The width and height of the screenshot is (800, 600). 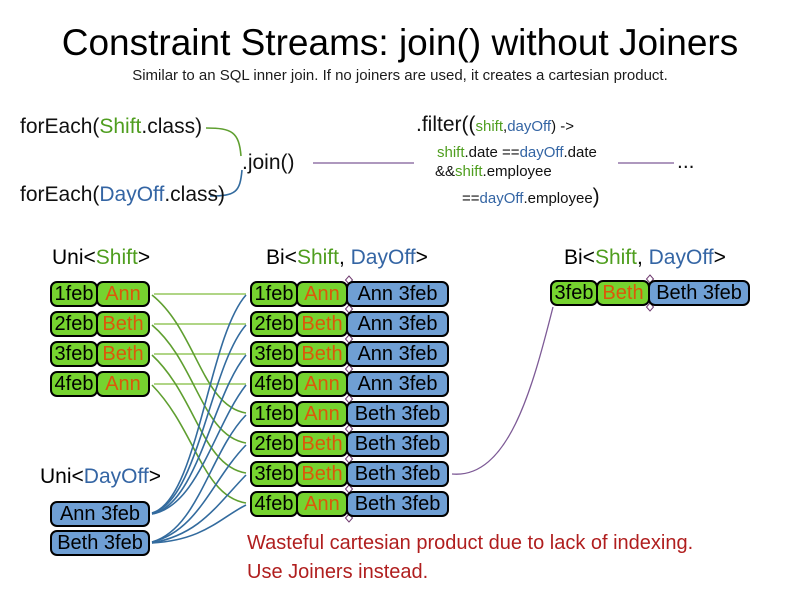 I want to click on shift-row: 4feb Ann, so click(x=100, y=384).